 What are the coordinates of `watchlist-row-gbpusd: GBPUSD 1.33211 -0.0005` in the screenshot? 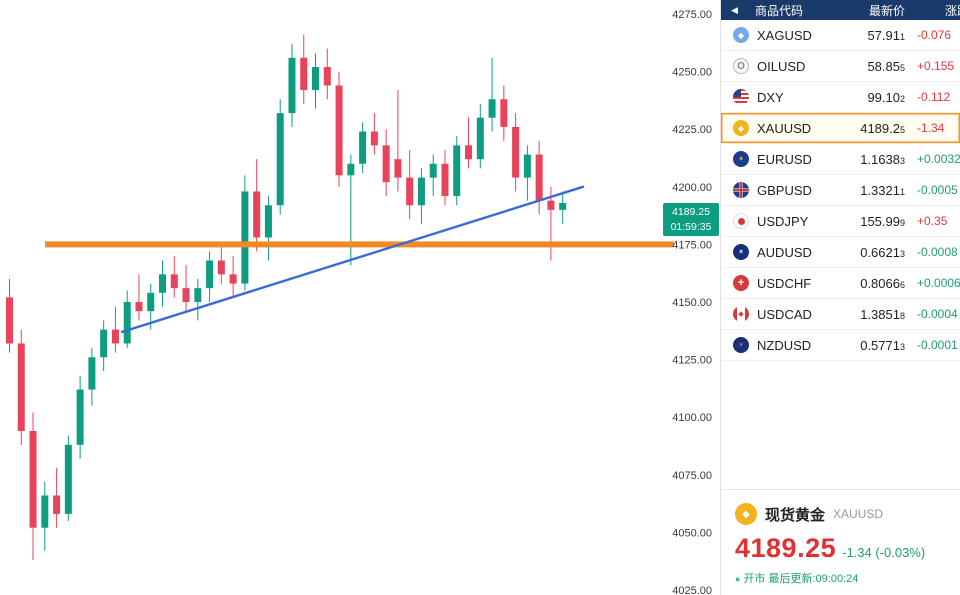 It's located at (840, 190).